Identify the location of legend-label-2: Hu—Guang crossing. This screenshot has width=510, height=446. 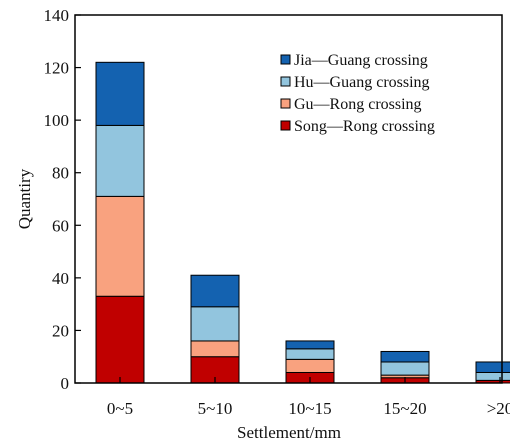
(362, 82).